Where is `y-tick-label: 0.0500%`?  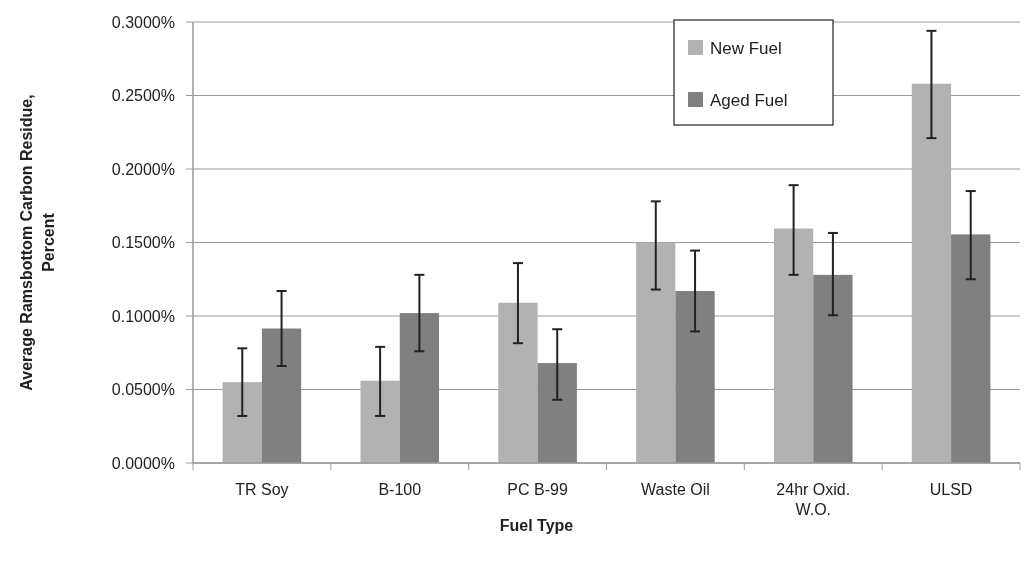 y-tick-label: 0.0500% is located at coordinates (143, 390).